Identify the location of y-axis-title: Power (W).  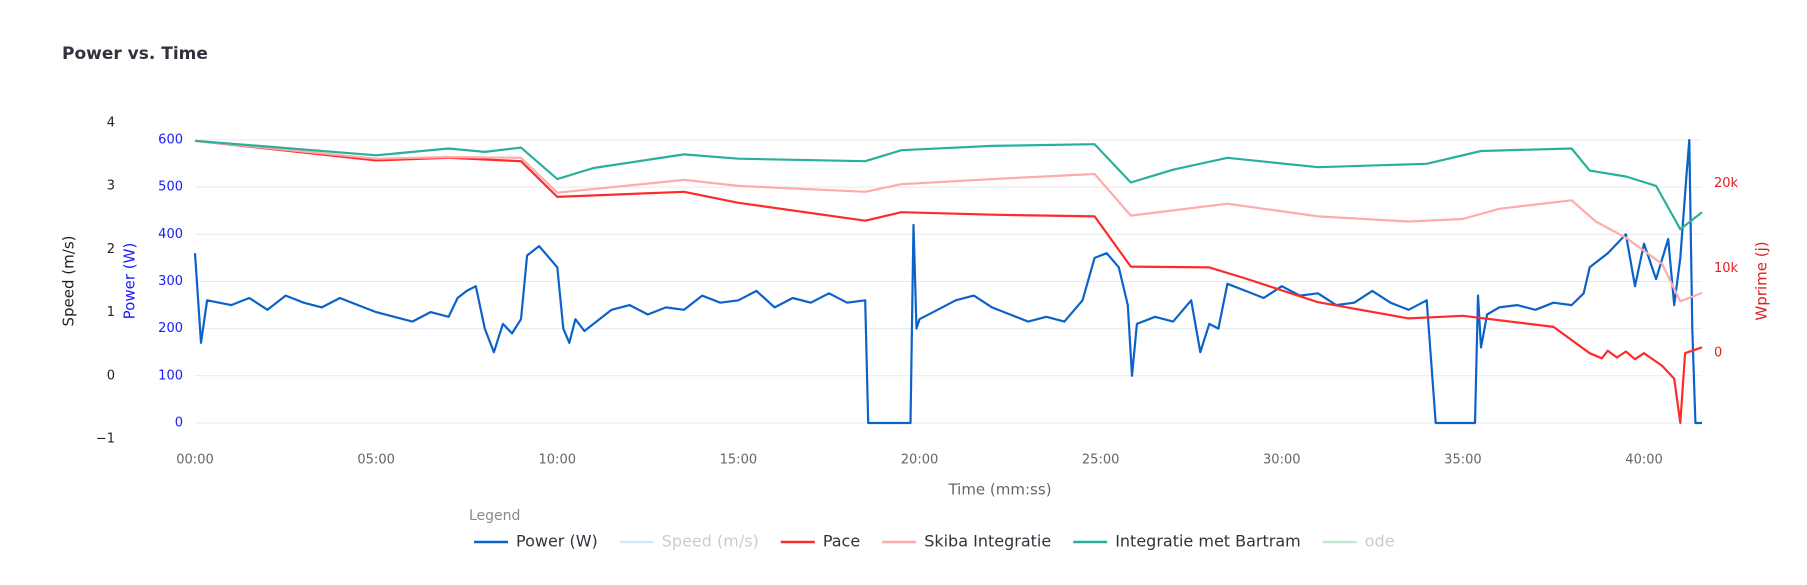
(130, 281).